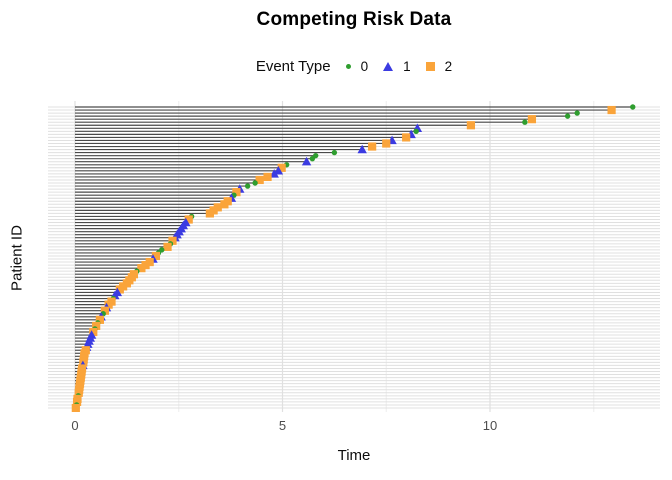 This screenshot has height=480, width=672. What do you see at coordinates (364, 66) in the screenshot?
I see `legend-item-label: 0` at bounding box center [364, 66].